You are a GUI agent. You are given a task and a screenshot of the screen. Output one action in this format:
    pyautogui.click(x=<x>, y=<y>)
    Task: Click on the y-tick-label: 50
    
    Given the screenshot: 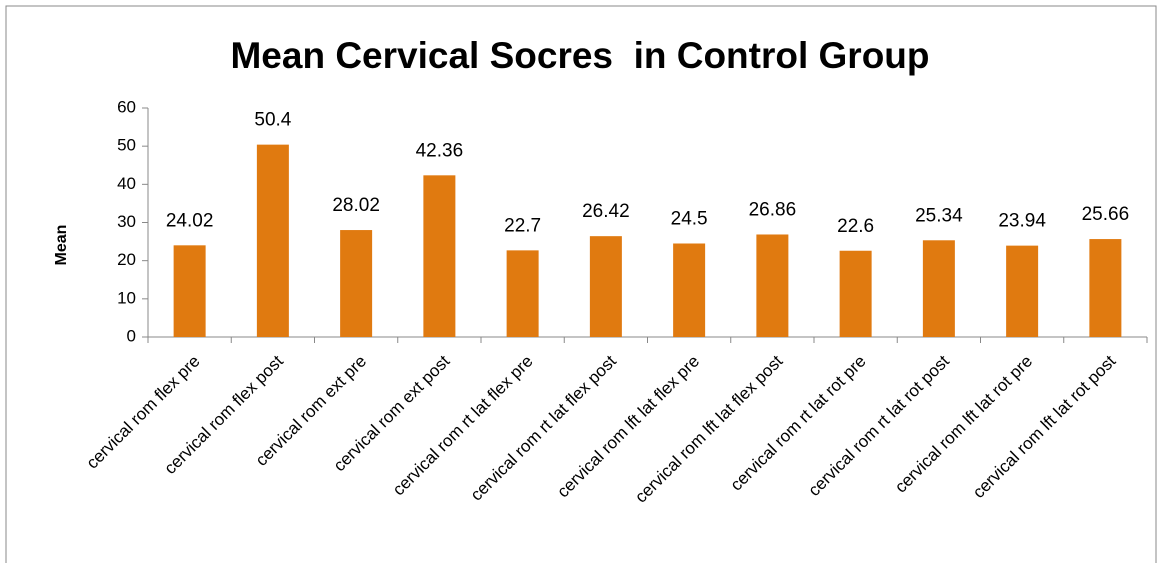 What is the action you would take?
    pyautogui.click(x=126, y=145)
    